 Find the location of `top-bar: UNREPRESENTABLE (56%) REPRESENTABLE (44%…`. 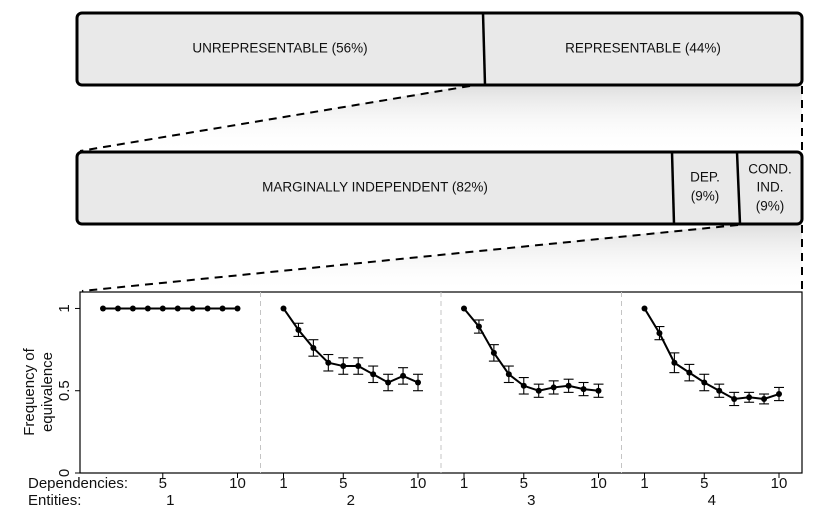

top-bar: UNREPRESENTABLE (56%) REPRESENTABLE (44%… is located at coordinates (439, 49).